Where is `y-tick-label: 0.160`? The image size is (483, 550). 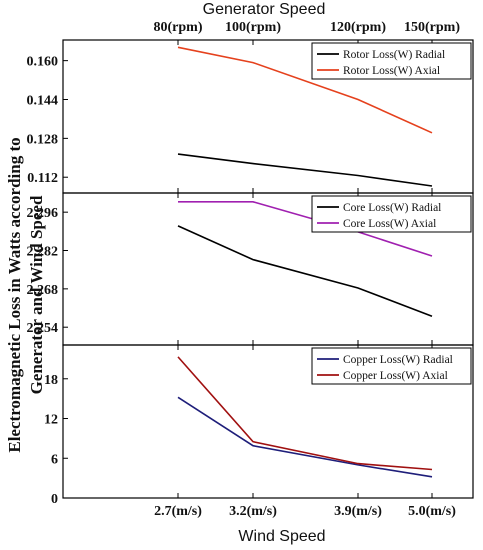 y-tick-label: 0.160 is located at coordinates (43, 62).